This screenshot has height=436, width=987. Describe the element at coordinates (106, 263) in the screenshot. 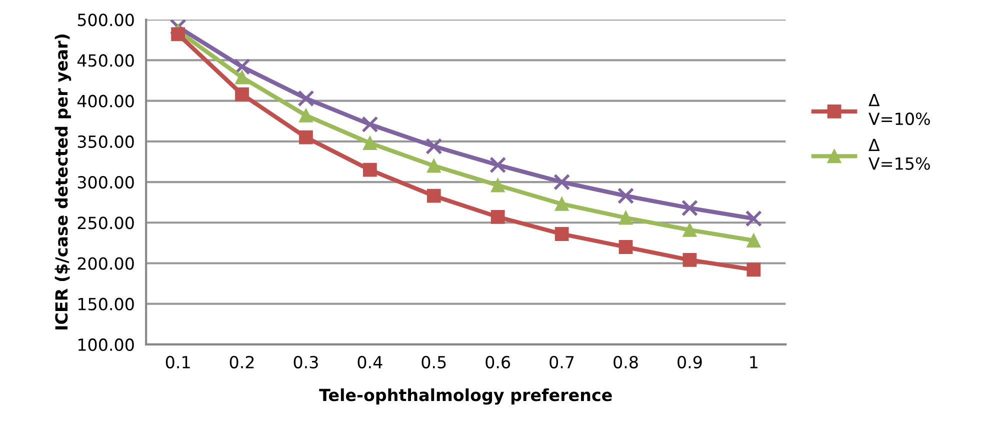

I see `y-tick-label: 200.00` at that location.